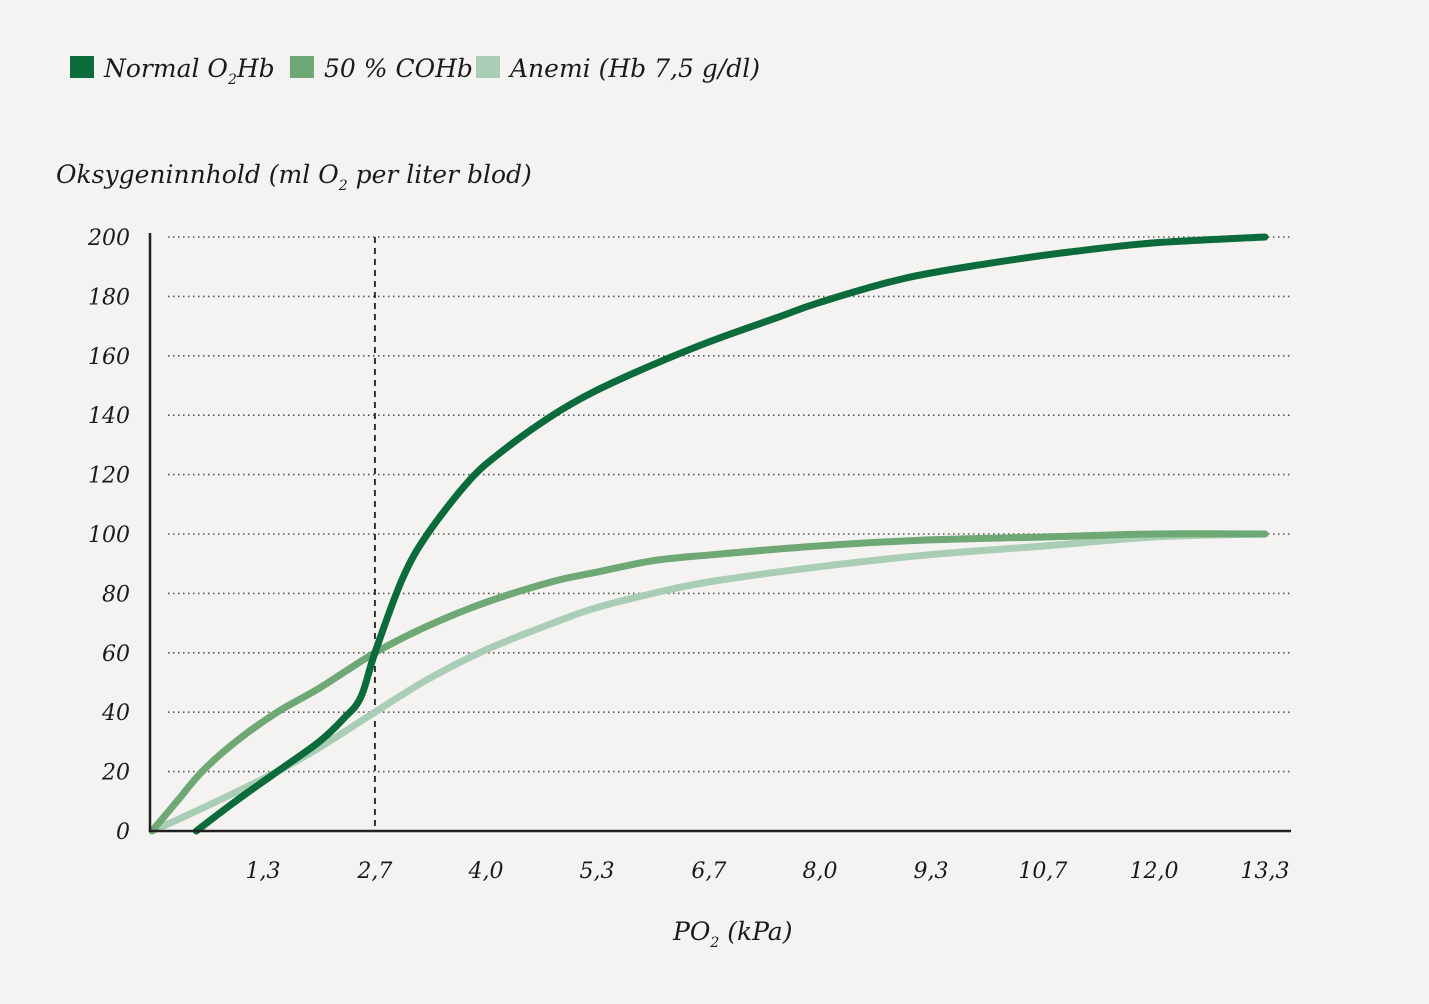 The image size is (1429, 1004). Describe the element at coordinates (374, 871) in the screenshot. I see `x-tick-label-2-7: 2,7` at that location.